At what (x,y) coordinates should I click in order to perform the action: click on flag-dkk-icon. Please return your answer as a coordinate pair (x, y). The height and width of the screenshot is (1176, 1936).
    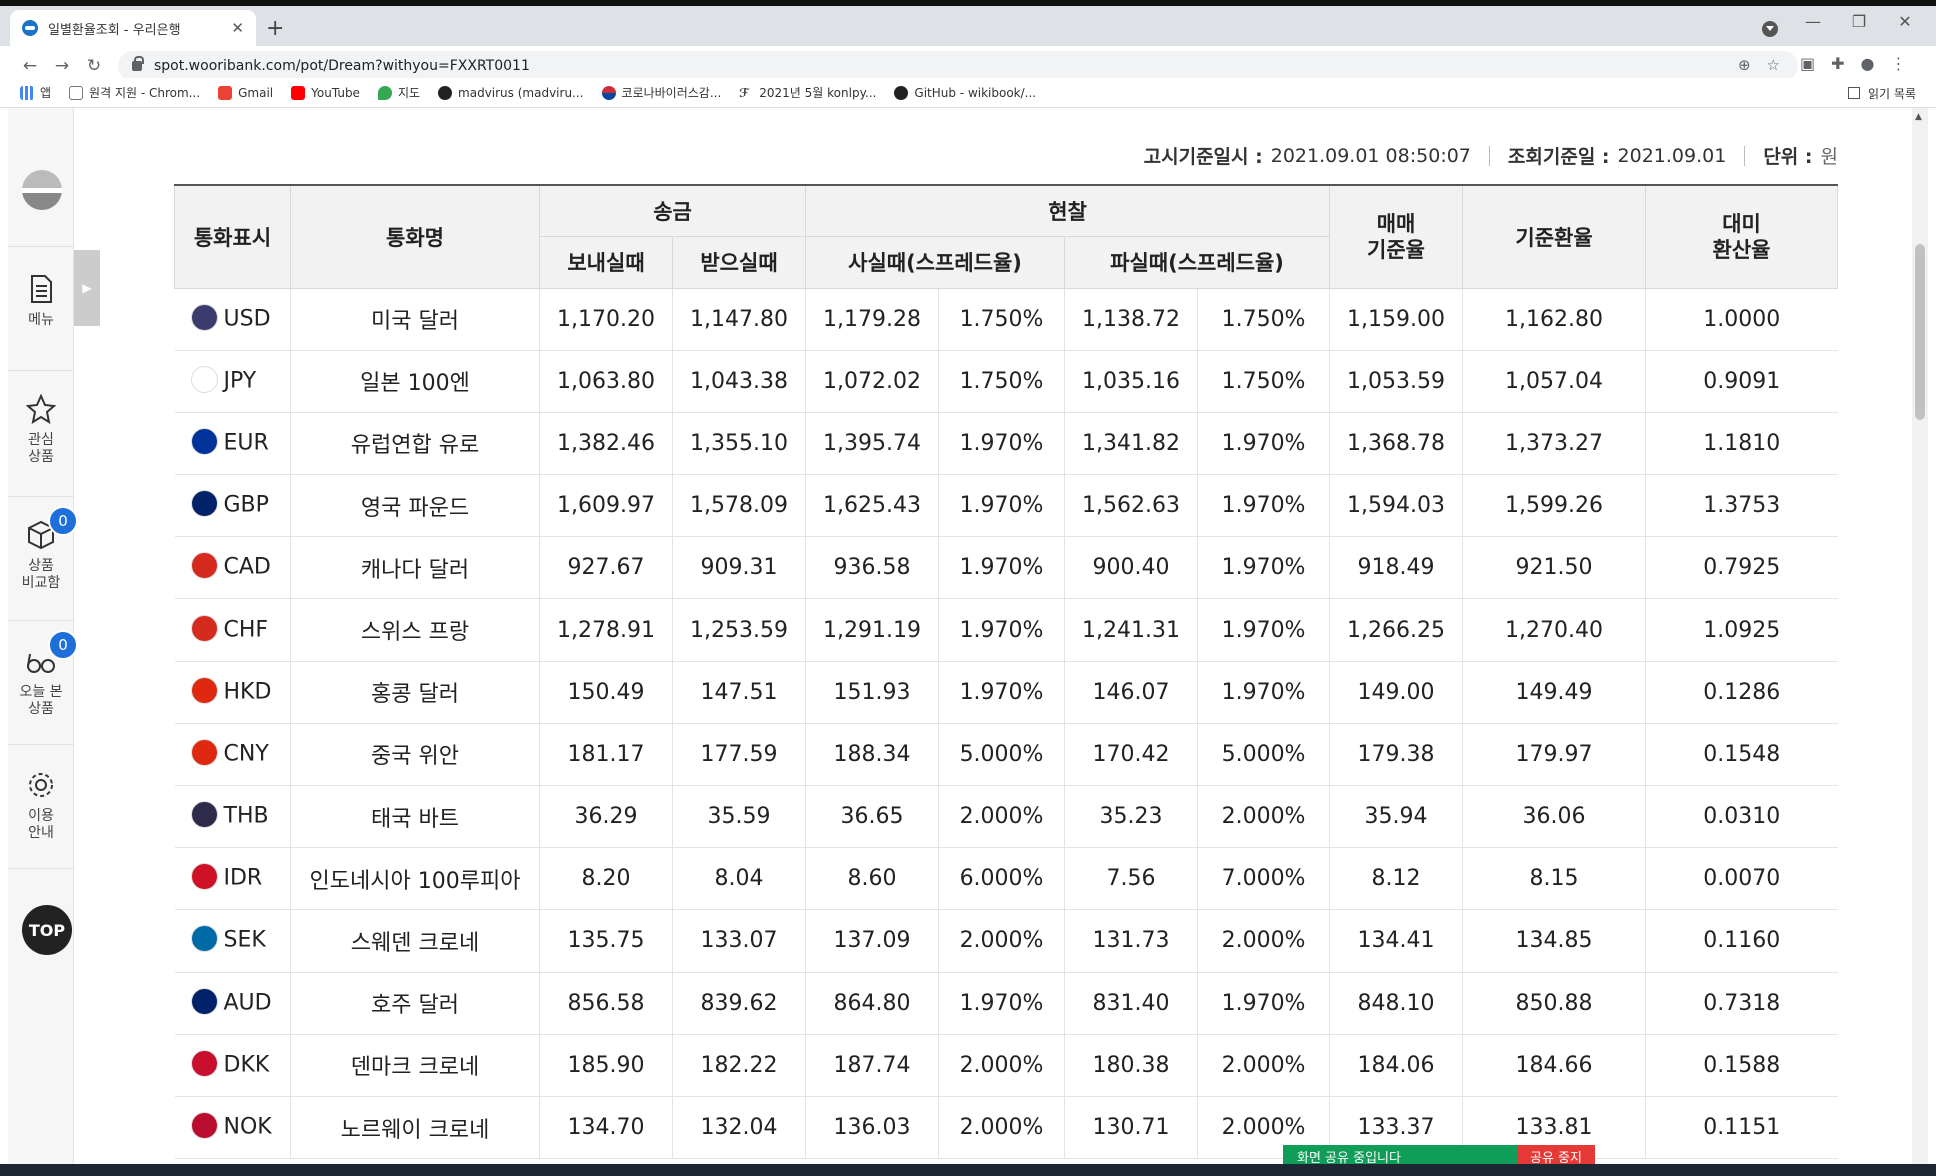
    Looking at the image, I should click on (204, 1063).